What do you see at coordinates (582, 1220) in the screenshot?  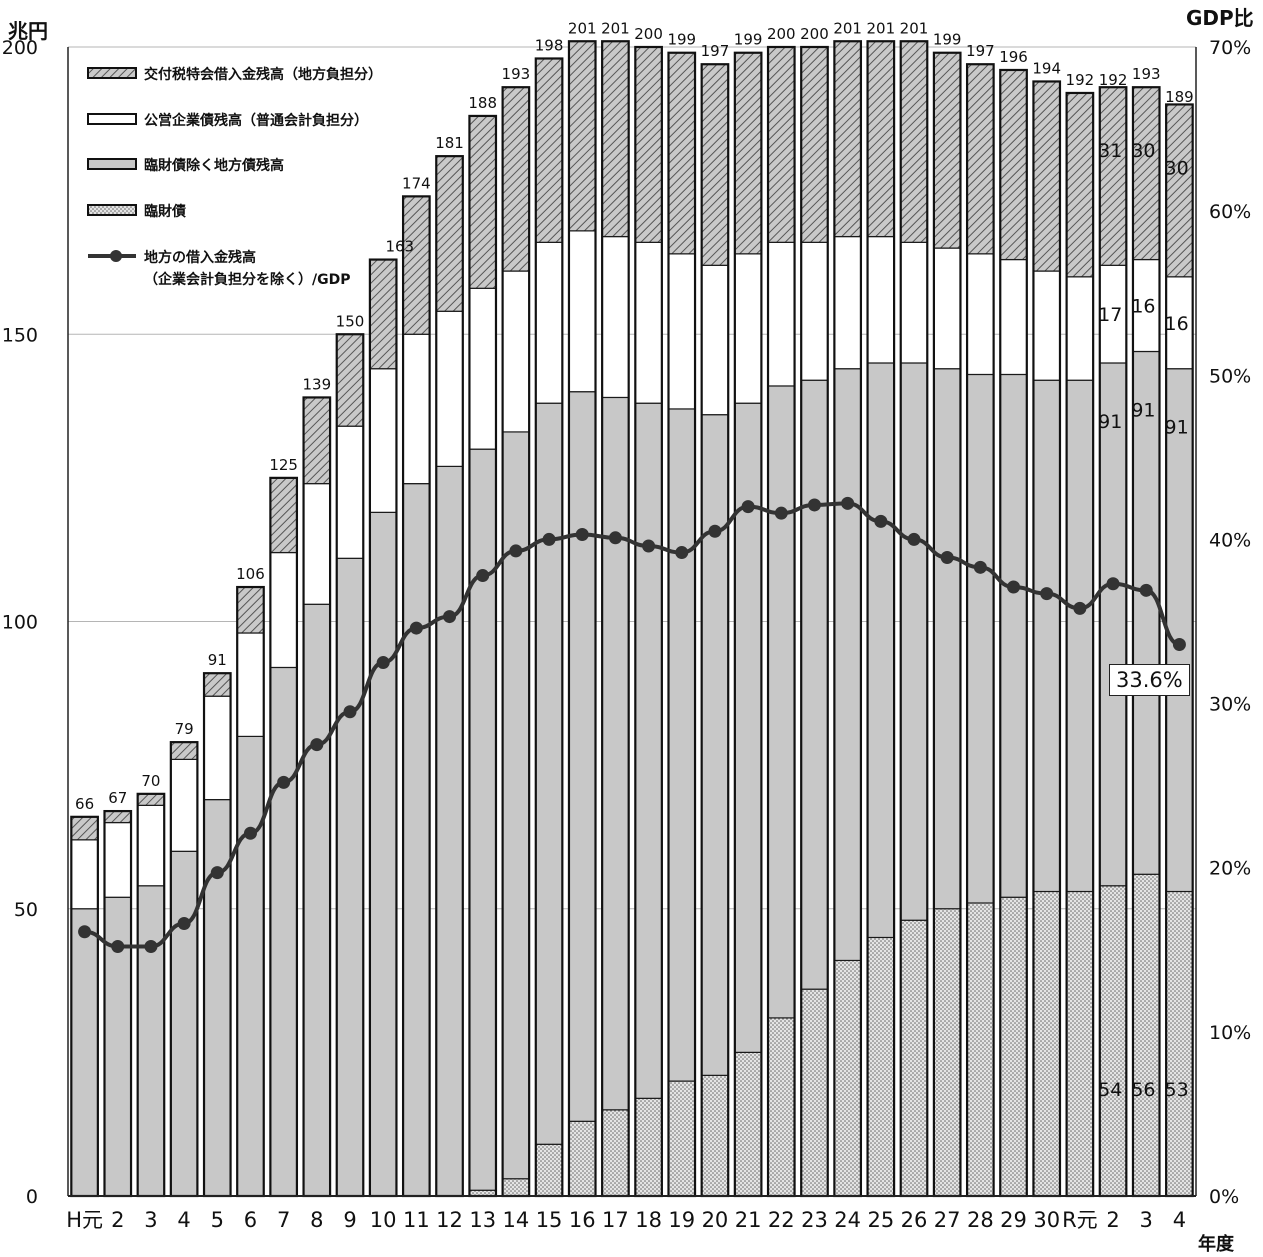 I see `x-tick-label: 16` at bounding box center [582, 1220].